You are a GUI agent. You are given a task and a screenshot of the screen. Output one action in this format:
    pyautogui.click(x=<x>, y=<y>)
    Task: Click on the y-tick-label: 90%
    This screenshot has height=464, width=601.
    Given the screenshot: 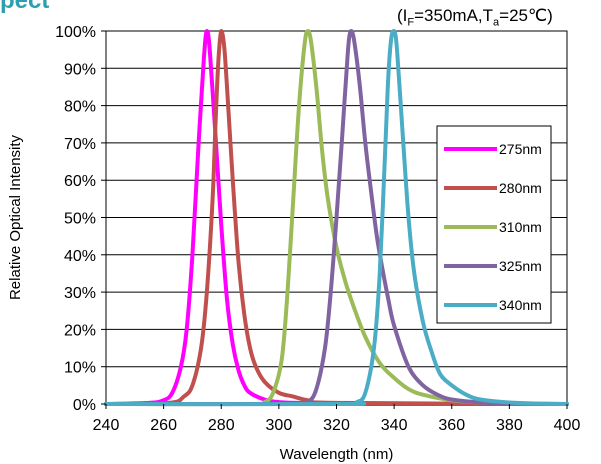 What is the action you would take?
    pyautogui.click(x=80, y=69)
    